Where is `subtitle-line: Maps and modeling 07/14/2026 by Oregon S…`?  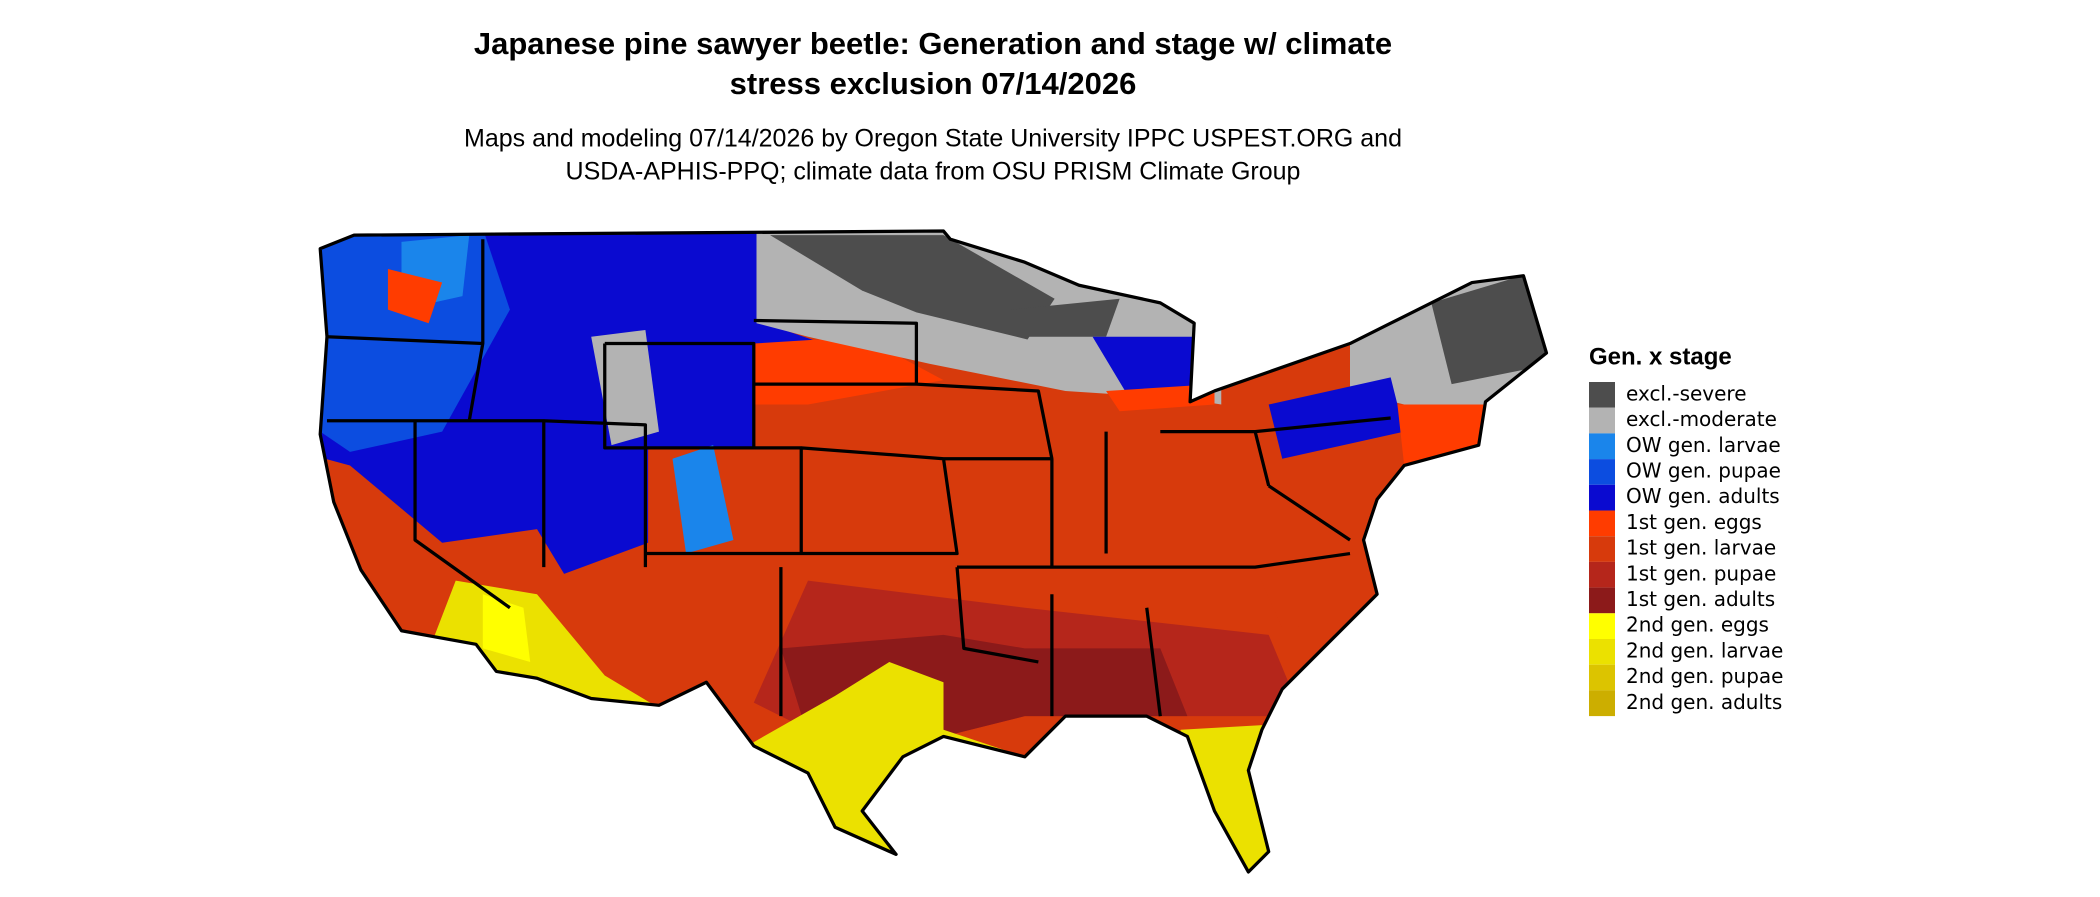
subtitle-line: Maps and modeling 07/14/2026 by Oregon S… is located at coordinates (933, 139).